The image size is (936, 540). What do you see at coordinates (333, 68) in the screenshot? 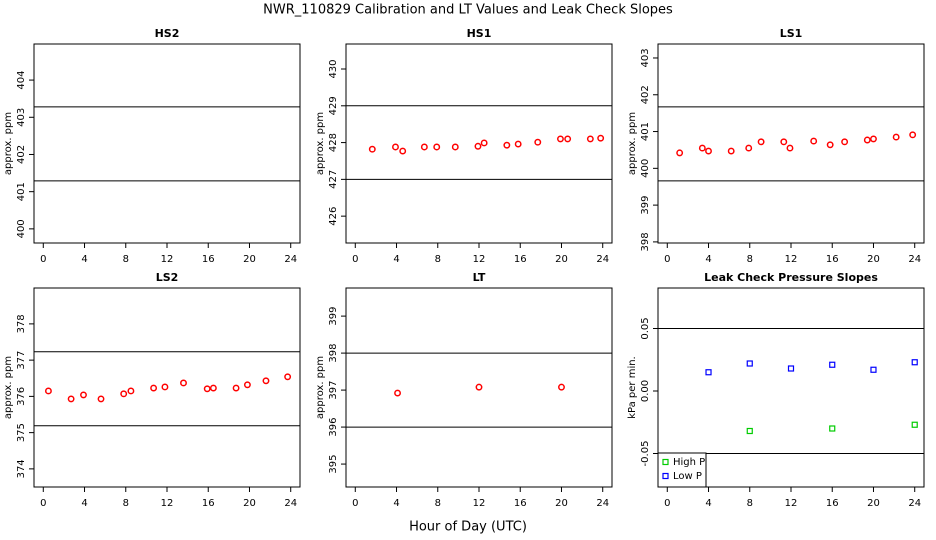
I see `y-tick-label: 430` at bounding box center [333, 68].